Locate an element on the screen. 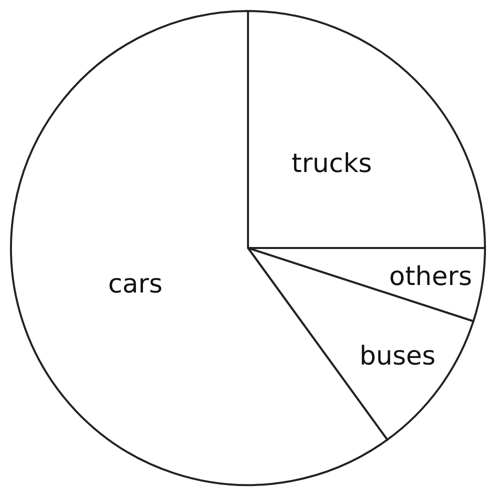 This screenshot has width=494, height=499. slice-label: others is located at coordinates (430, 277).